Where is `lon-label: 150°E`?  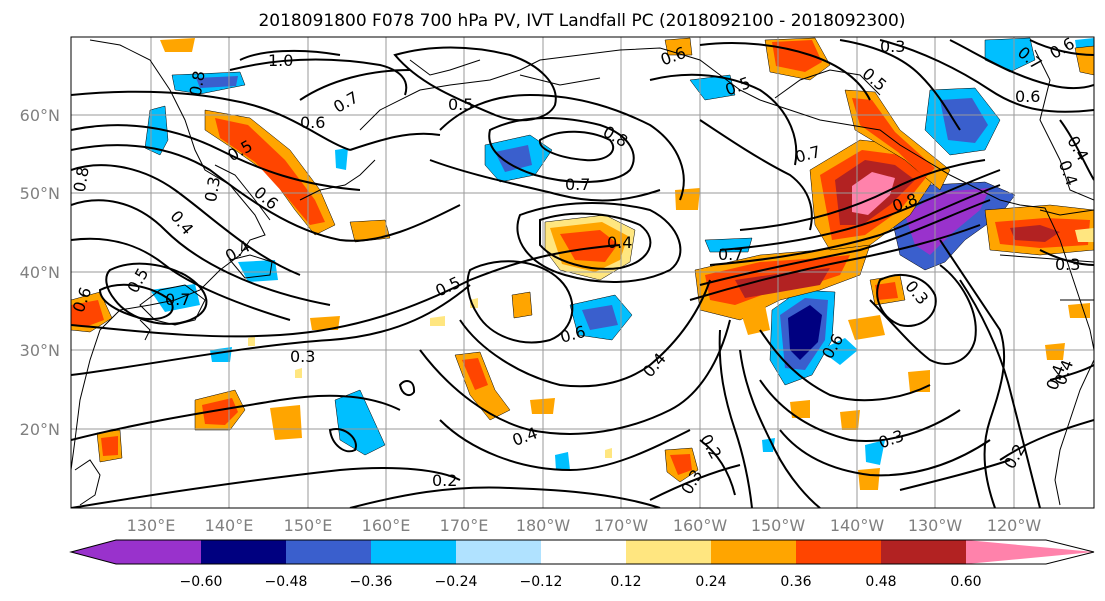
lon-label: 150°E is located at coordinates (308, 525).